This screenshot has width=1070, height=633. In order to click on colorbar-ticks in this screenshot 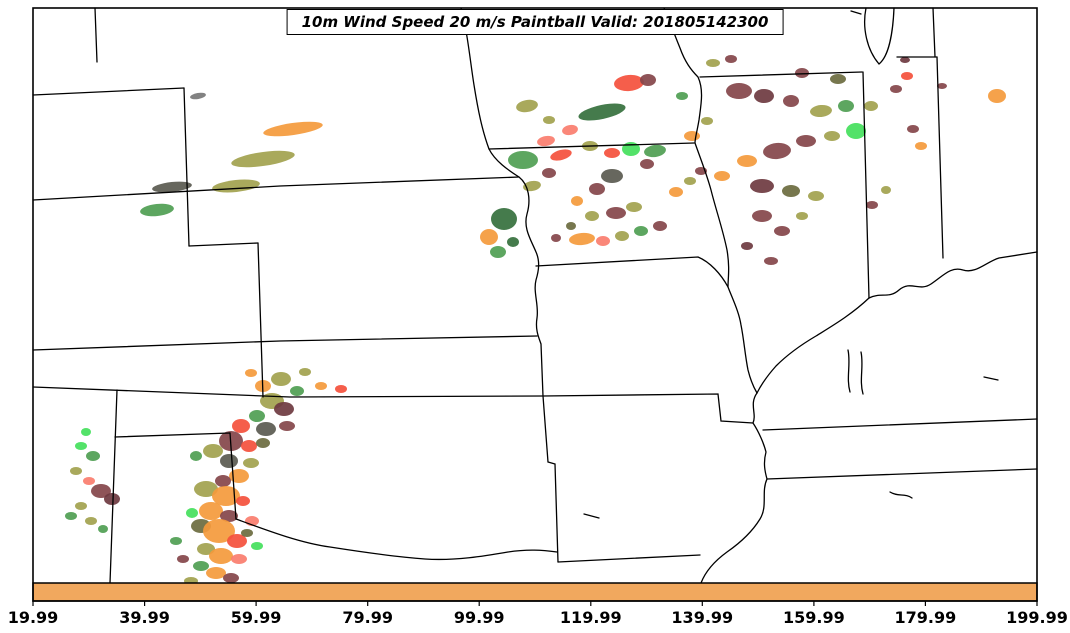, I will do `click(535, 603)`.